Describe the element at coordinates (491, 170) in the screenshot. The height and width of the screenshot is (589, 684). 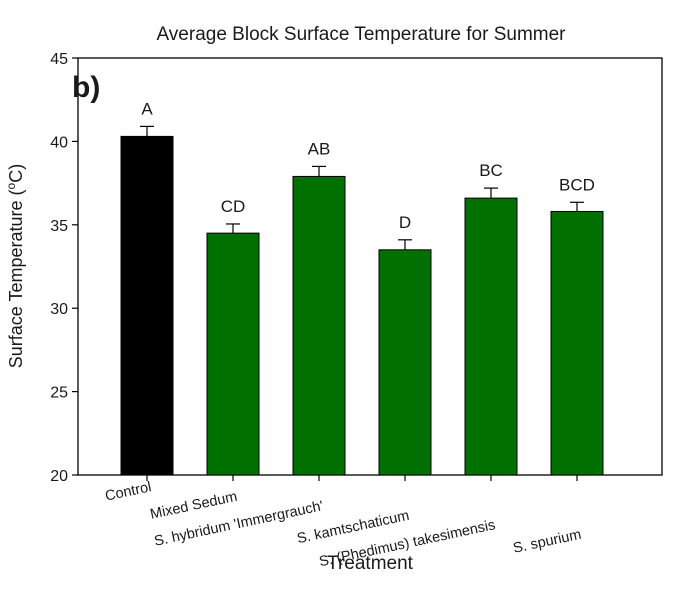
I see `significance-letter: BC` at that location.